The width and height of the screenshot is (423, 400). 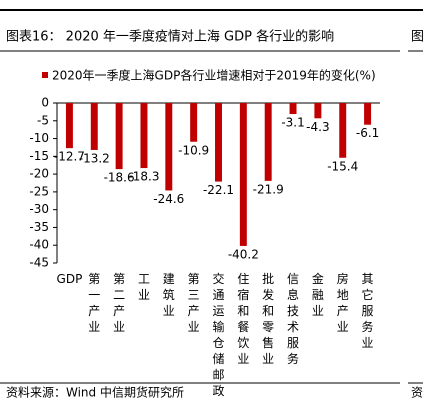 I want to click on y-tick-label: -40, so click(x=39, y=245).